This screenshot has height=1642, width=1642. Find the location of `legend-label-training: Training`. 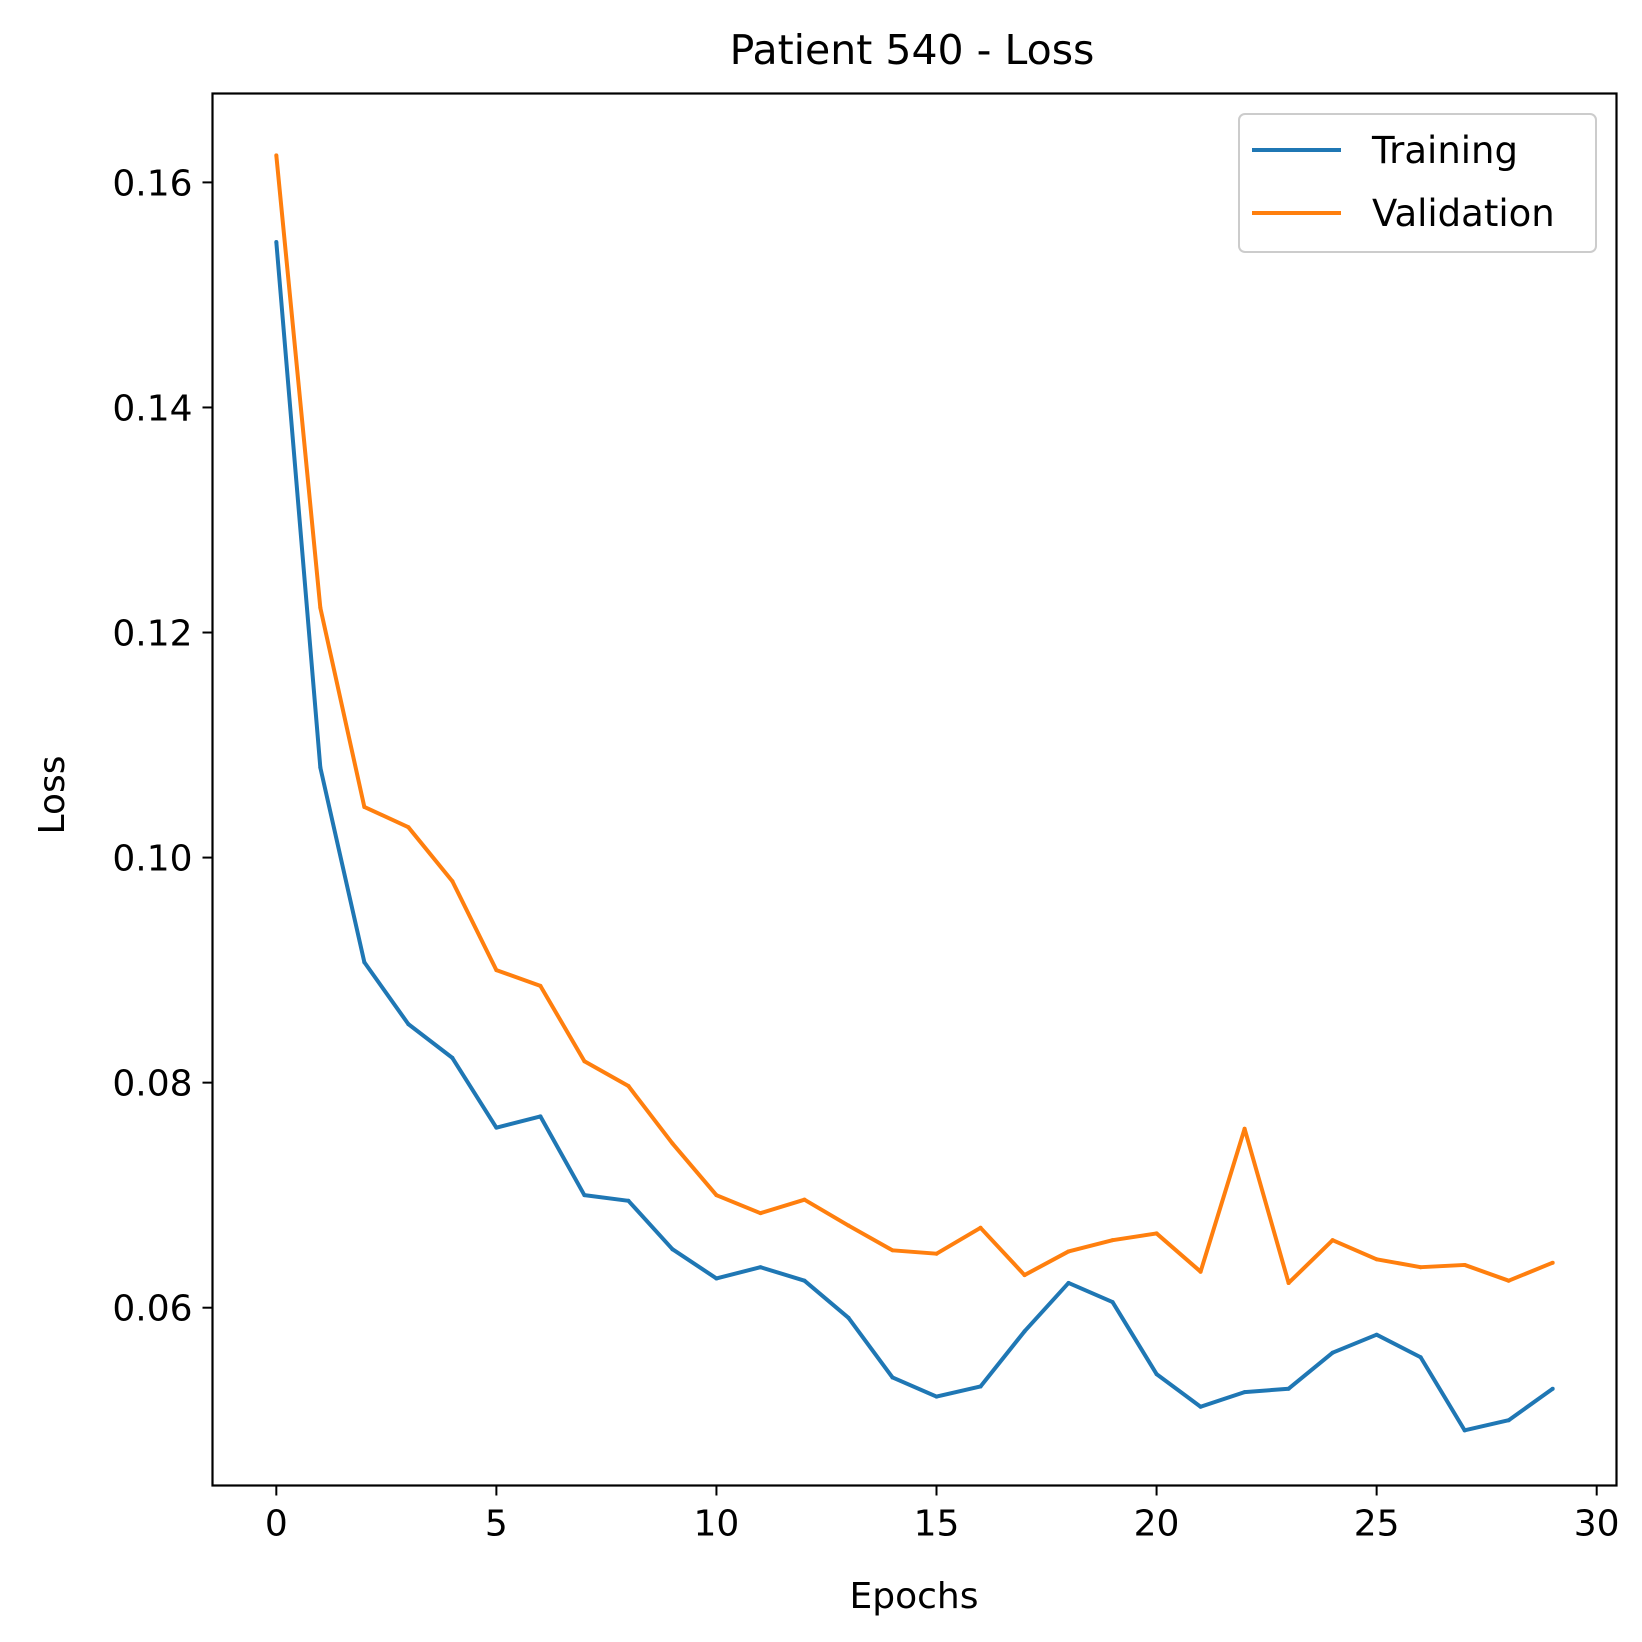

legend-label-training: Training is located at coordinates (1444, 150).